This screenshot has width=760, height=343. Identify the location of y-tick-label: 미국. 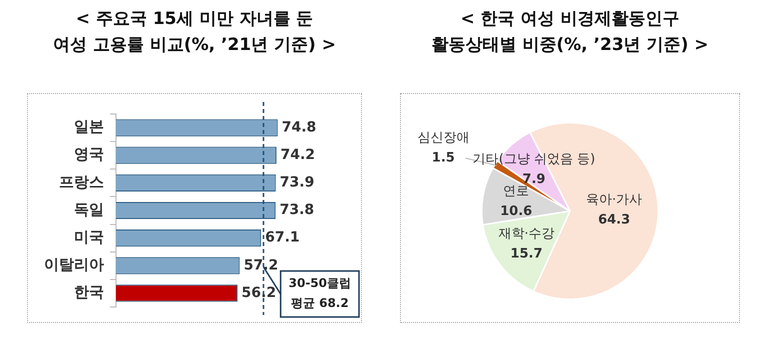
(89, 237).